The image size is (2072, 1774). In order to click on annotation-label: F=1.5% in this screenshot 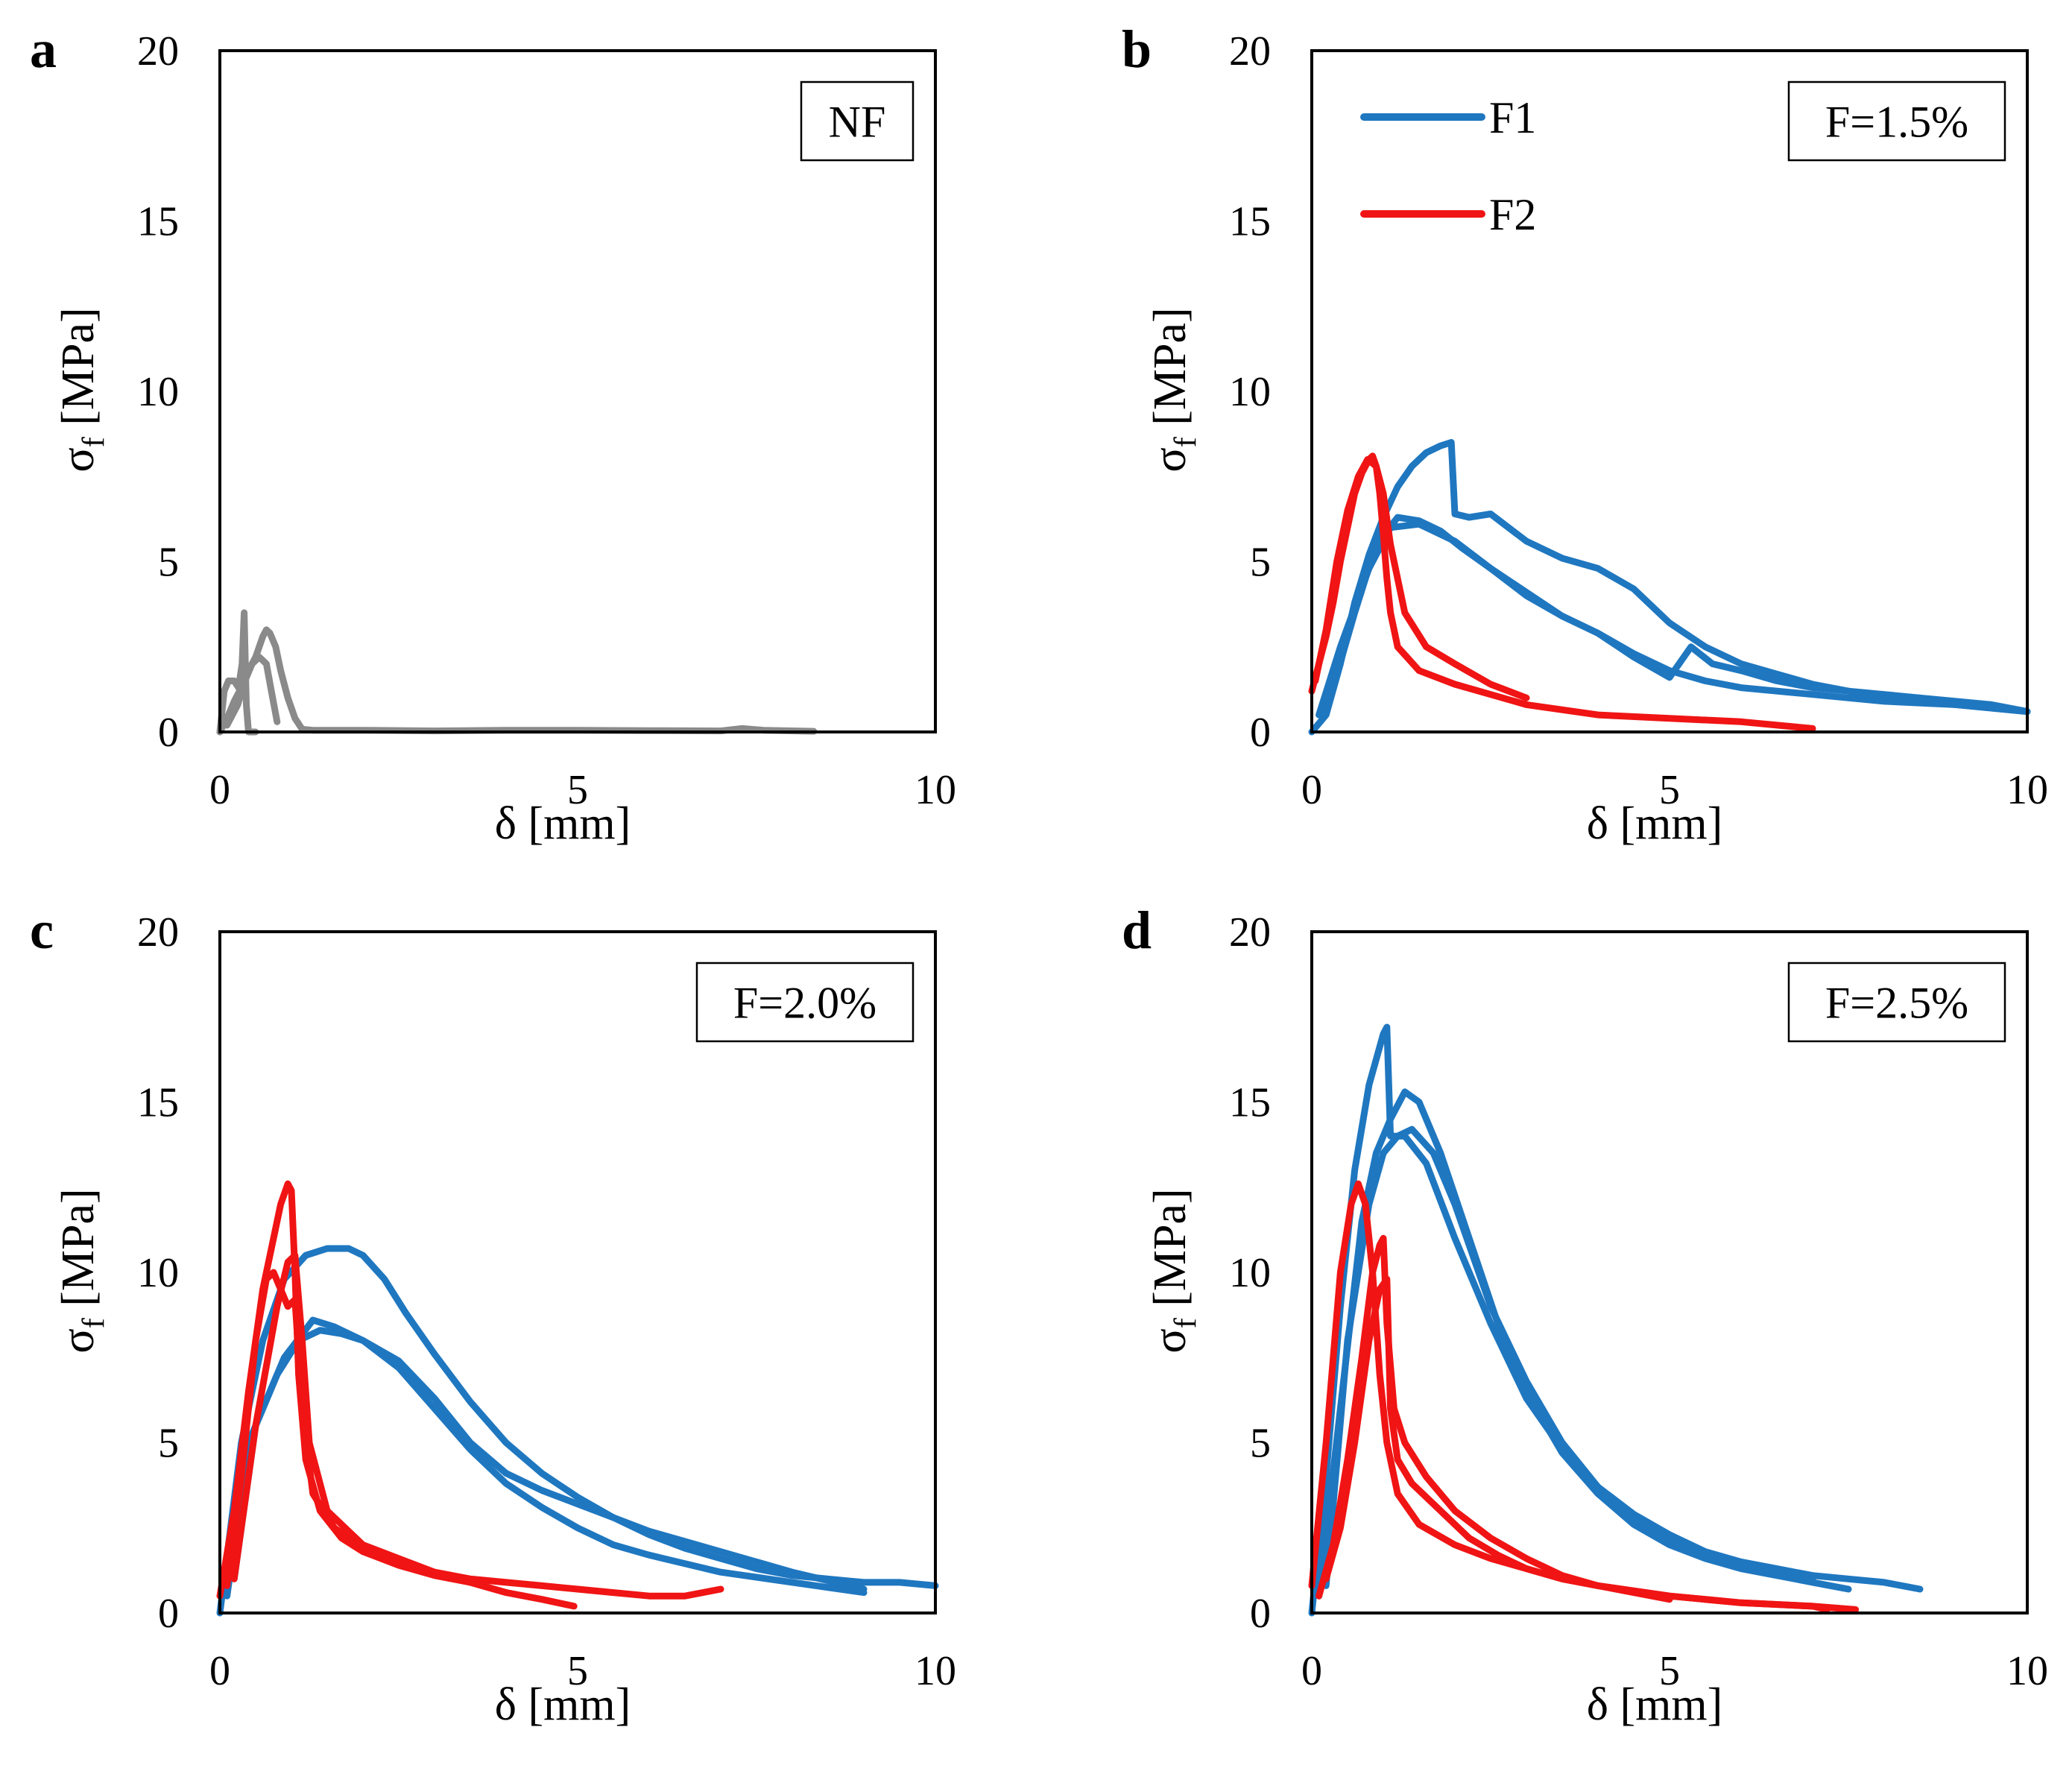, I will do `click(1896, 122)`.